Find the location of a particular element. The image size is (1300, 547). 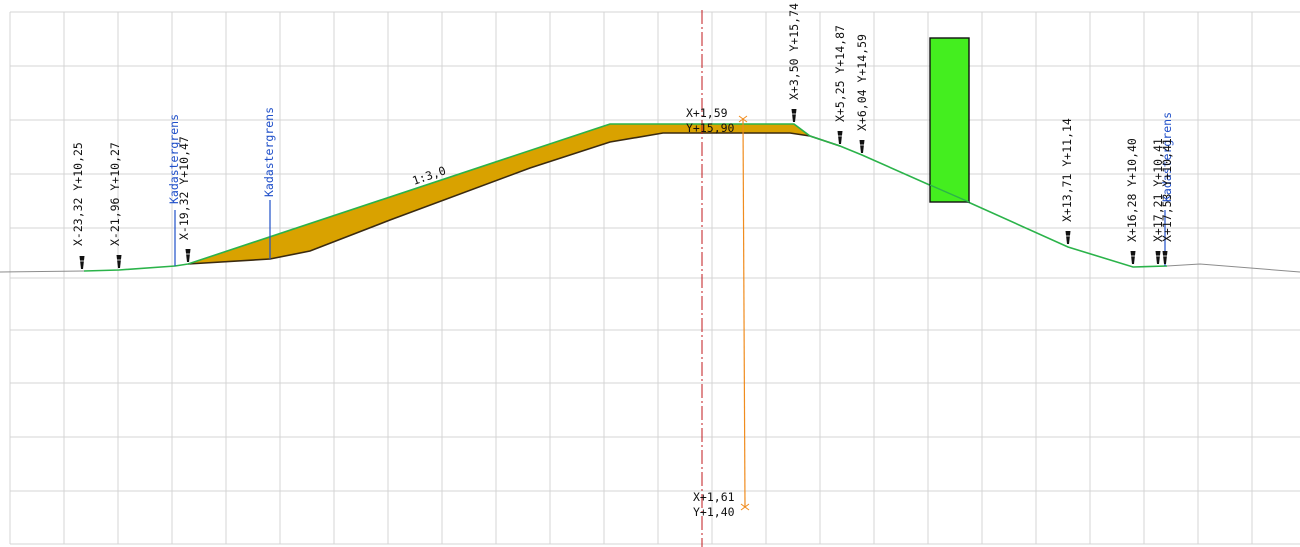

point-label: X+5,25 Y+14,87 is located at coordinates (840, 73).